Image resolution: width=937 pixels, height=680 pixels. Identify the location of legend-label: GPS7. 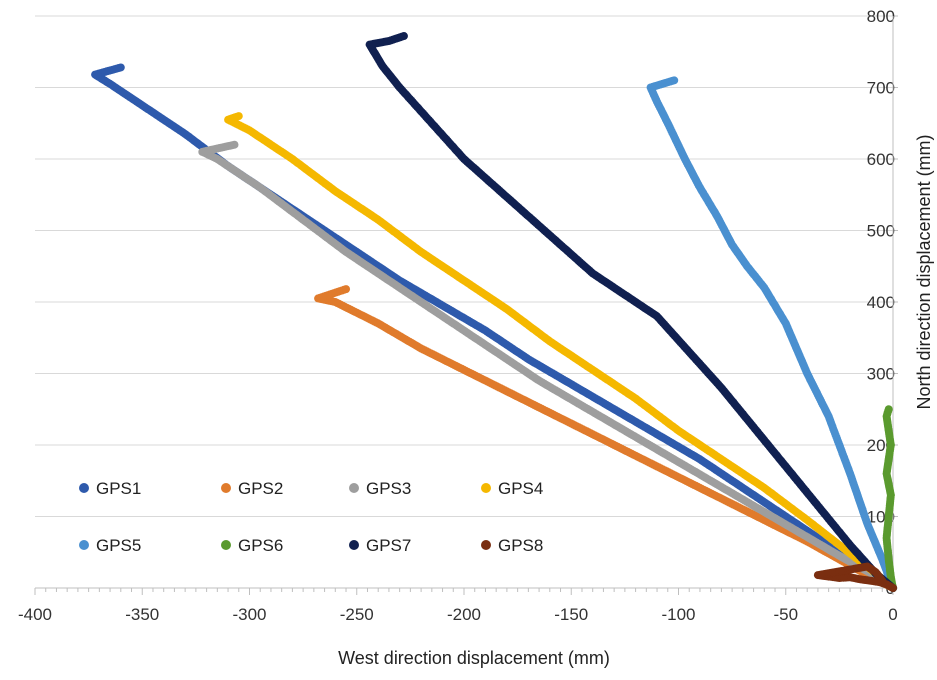
(388, 545).